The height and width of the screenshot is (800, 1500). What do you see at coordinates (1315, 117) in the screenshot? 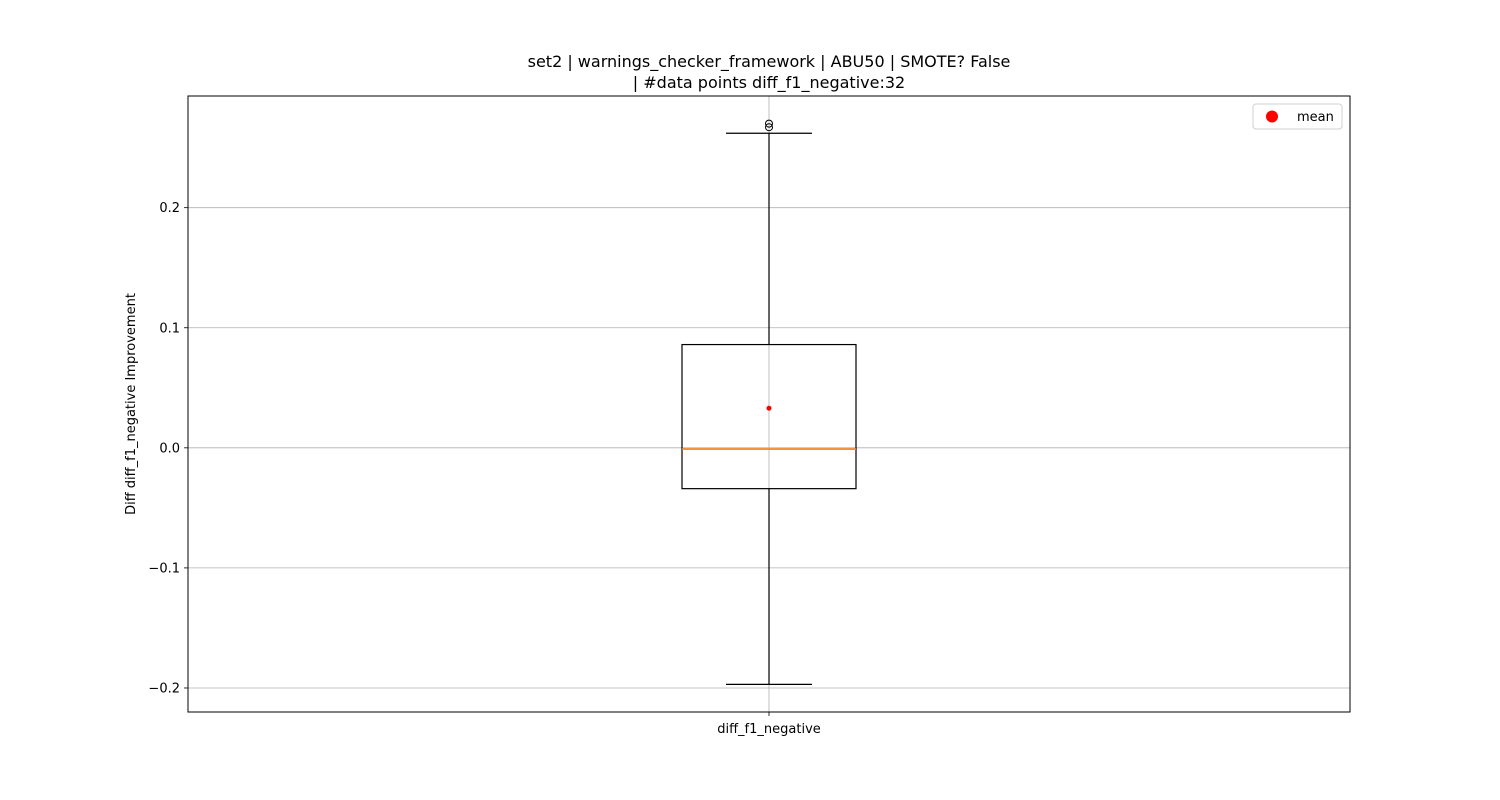
I see `legend-label: mean` at bounding box center [1315, 117].